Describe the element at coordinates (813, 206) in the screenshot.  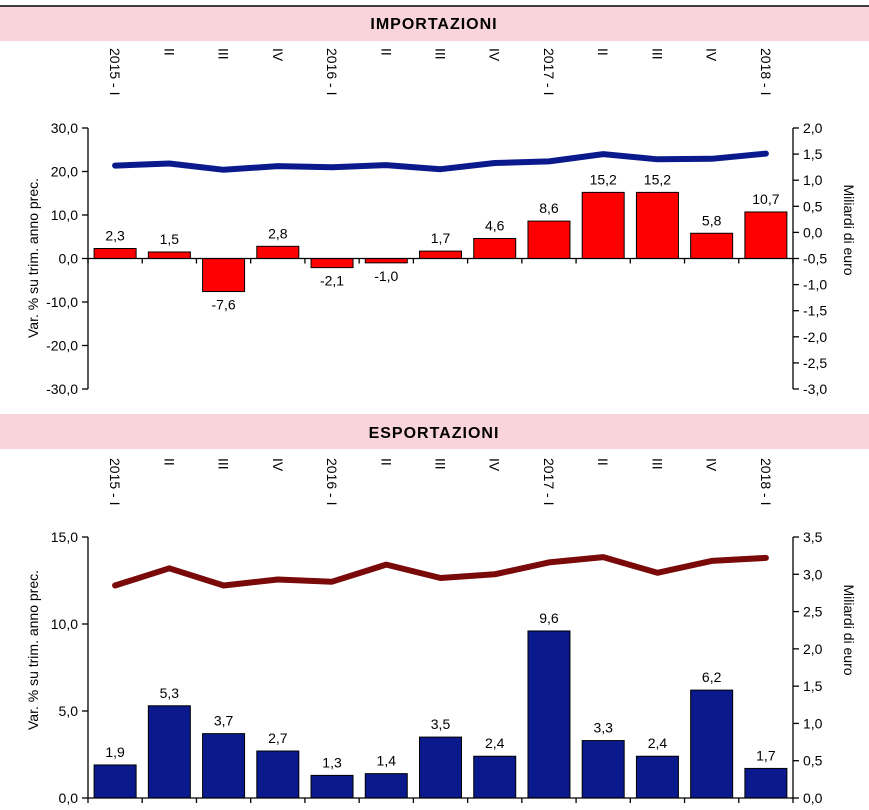
I see `imp-y2tick-label: 0,5` at that location.